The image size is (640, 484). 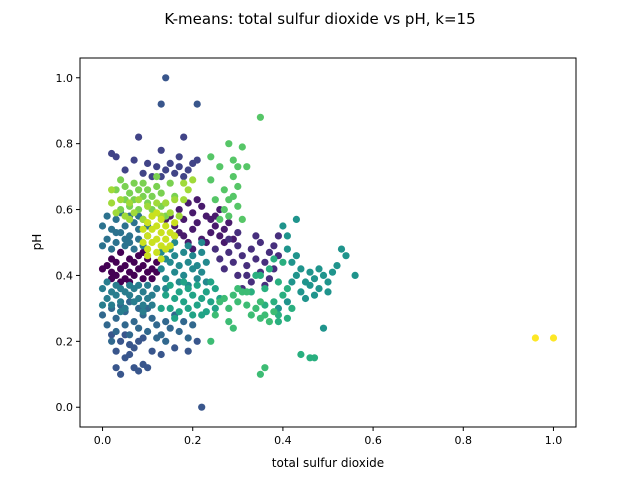 I want to click on cluster-13-points, so click(x=235, y=168).